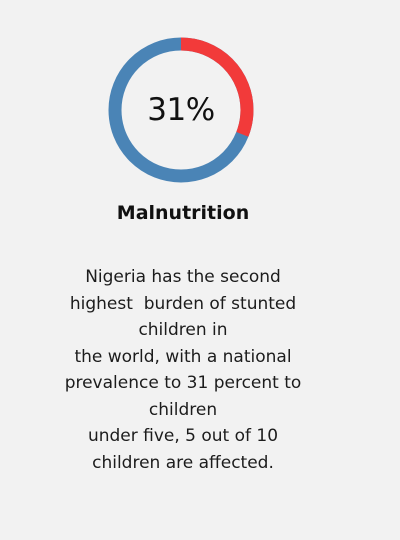 The width and height of the screenshot is (400, 540). What do you see at coordinates (183, 436) in the screenshot?
I see `description-line: under five, 5 out of 10` at bounding box center [183, 436].